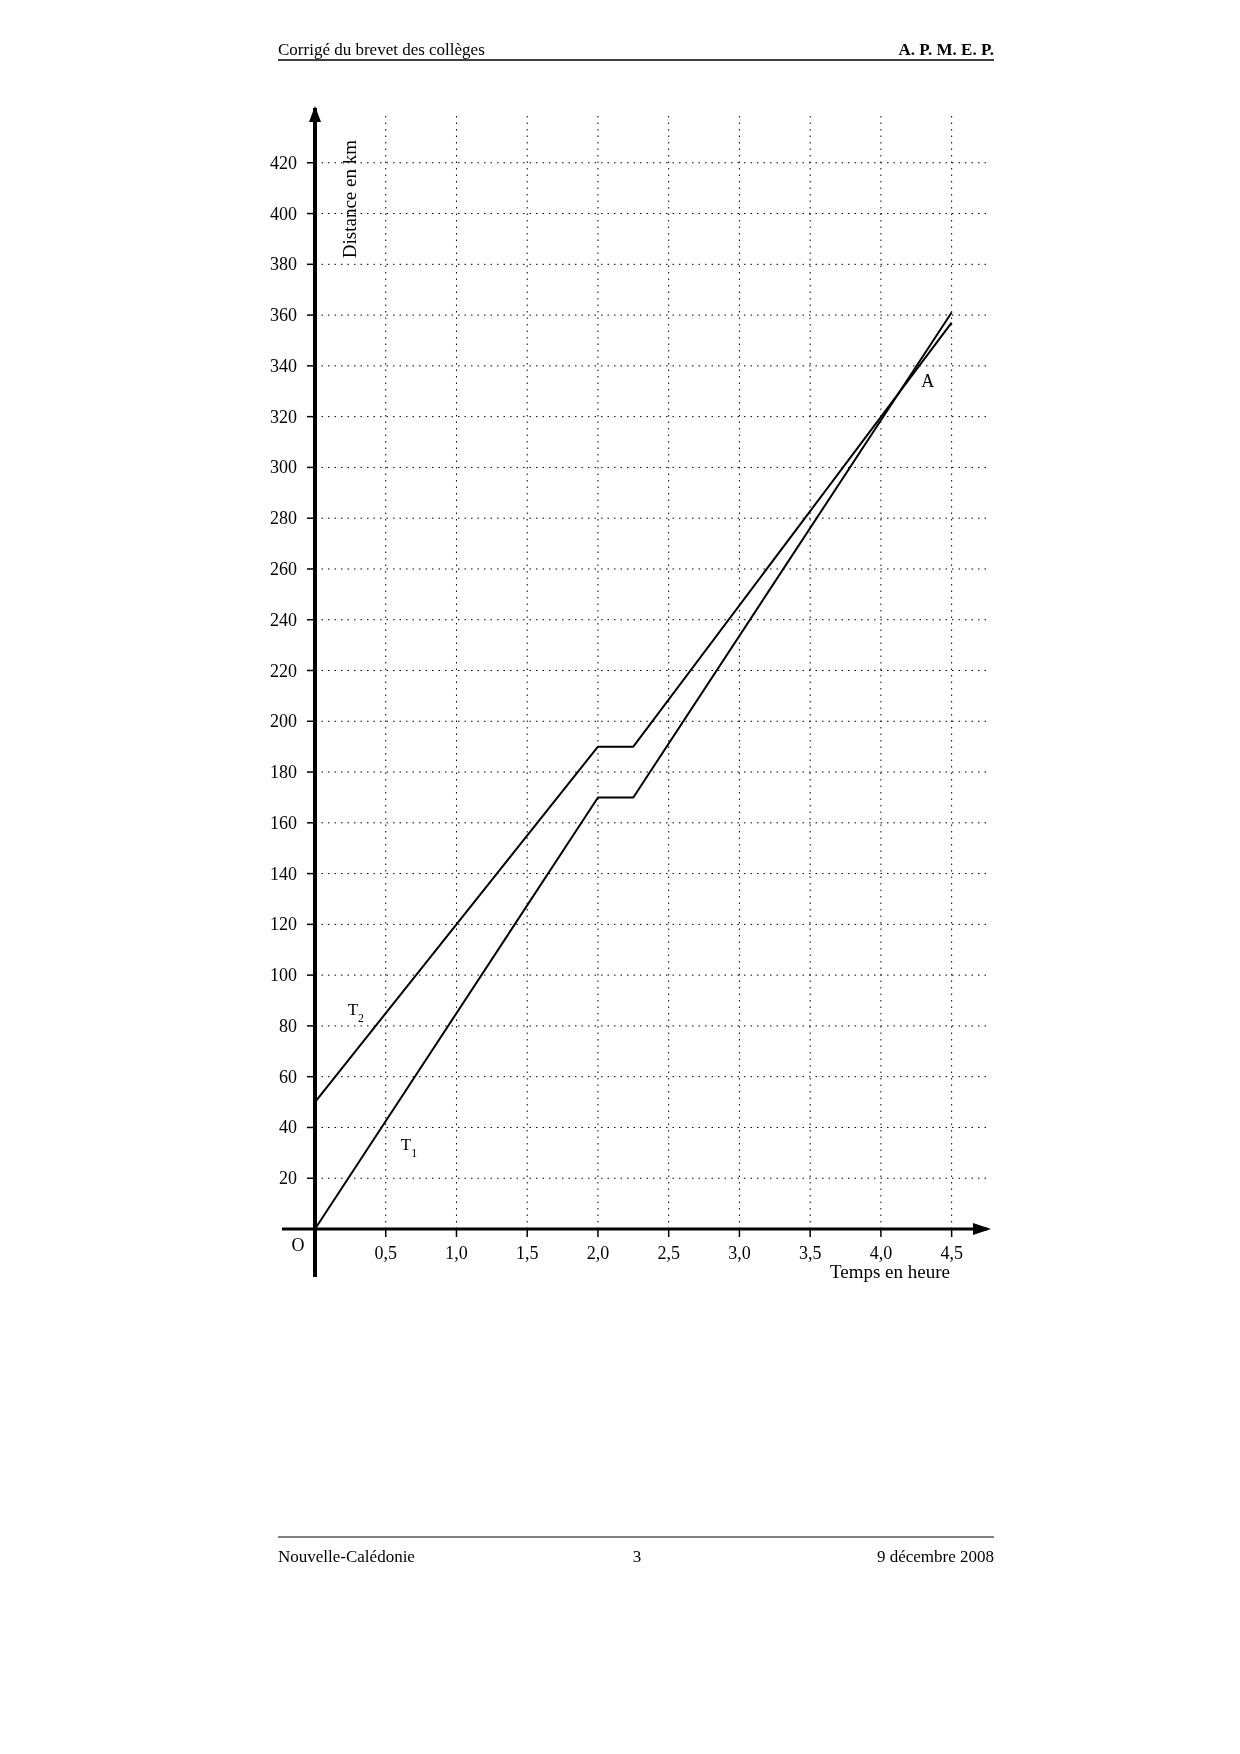  Describe the element at coordinates (283, 670) in the screenshot. I see `y-tick-label: 220` at that location.